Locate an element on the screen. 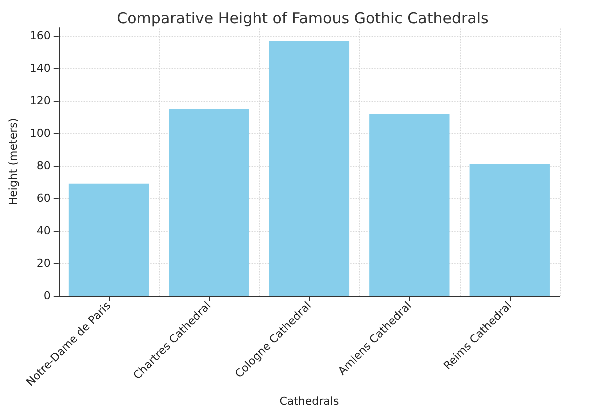 This screenshot has width=606, height=412. y-tick-label: 80 is located at coordinates (43, 166).